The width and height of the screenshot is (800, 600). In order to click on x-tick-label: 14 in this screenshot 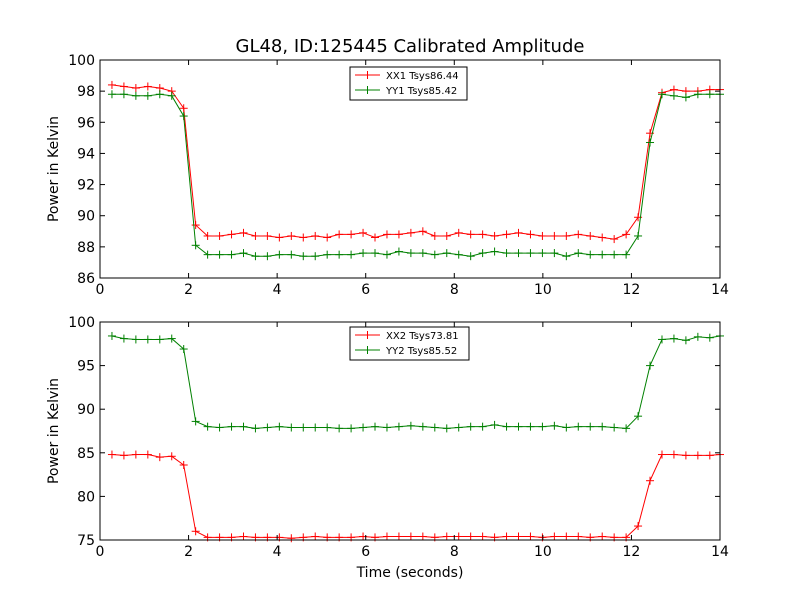, I will do `click(720, 290)`.